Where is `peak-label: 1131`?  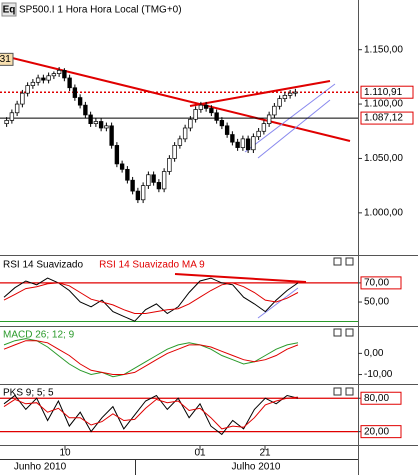 peak-label: 1131 is located at coordinates (5, 59).